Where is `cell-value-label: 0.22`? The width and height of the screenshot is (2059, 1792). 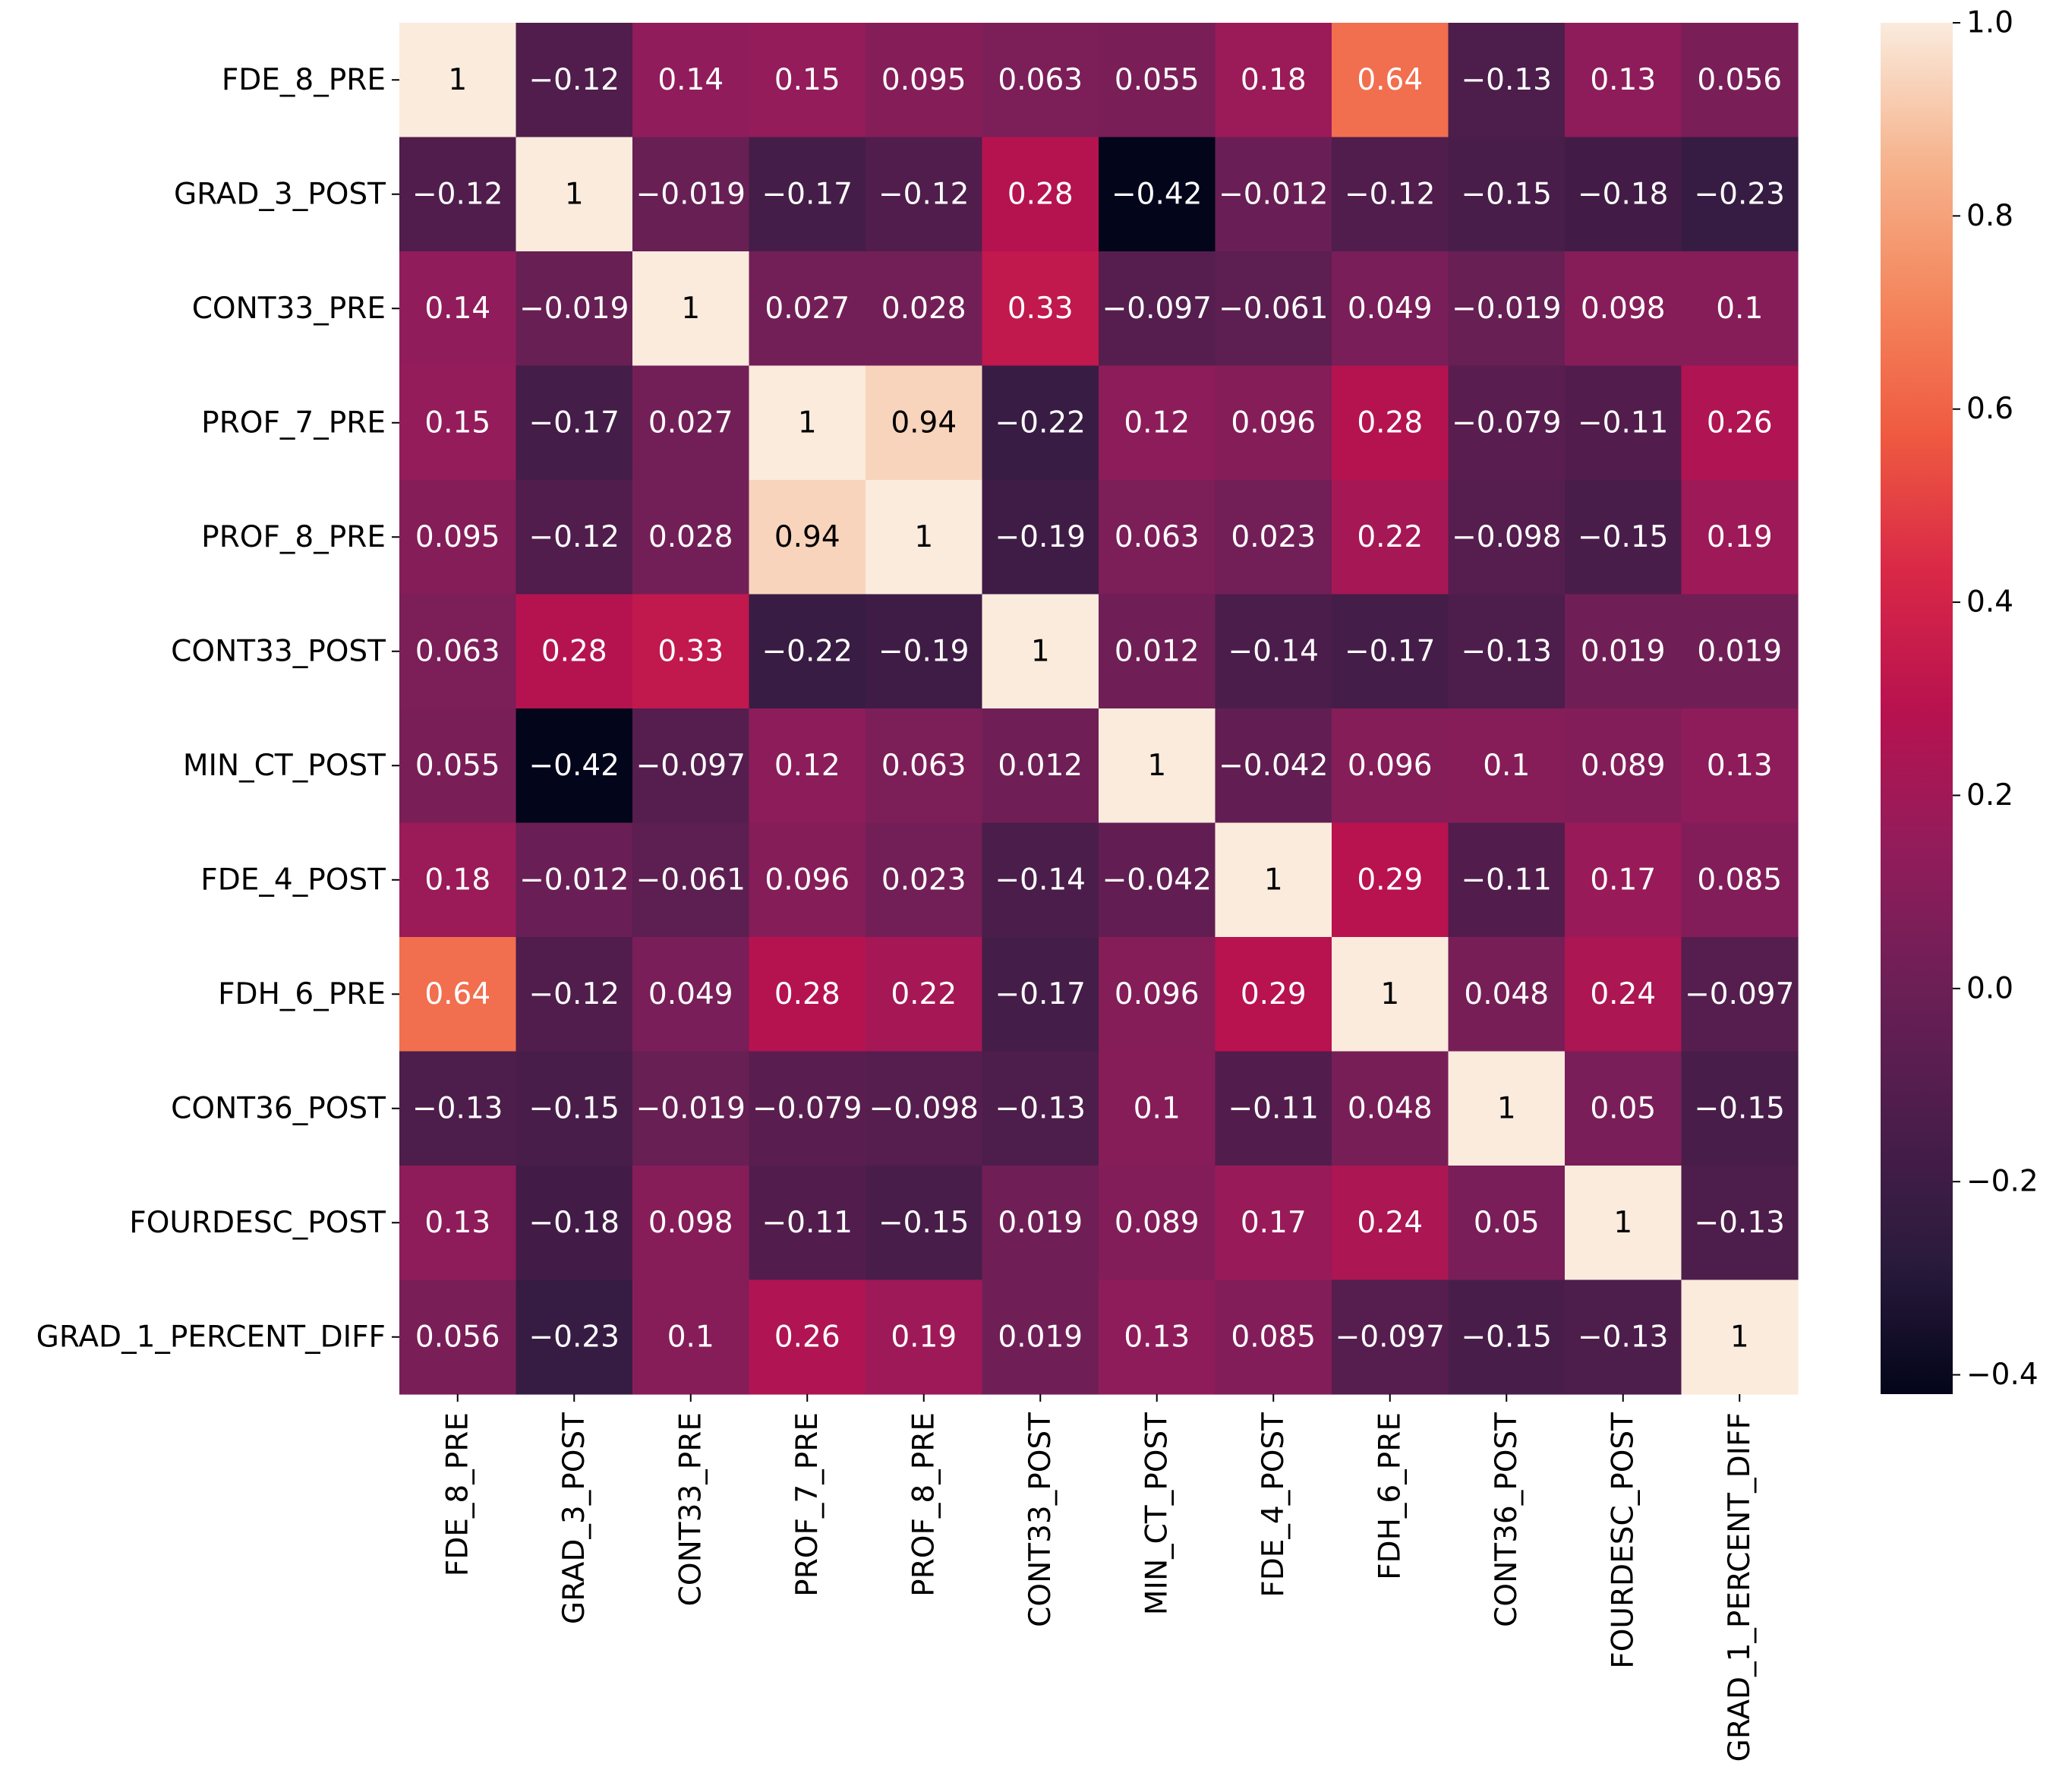
cell-value-label: 0.22 is located at coordinates (924, 994).